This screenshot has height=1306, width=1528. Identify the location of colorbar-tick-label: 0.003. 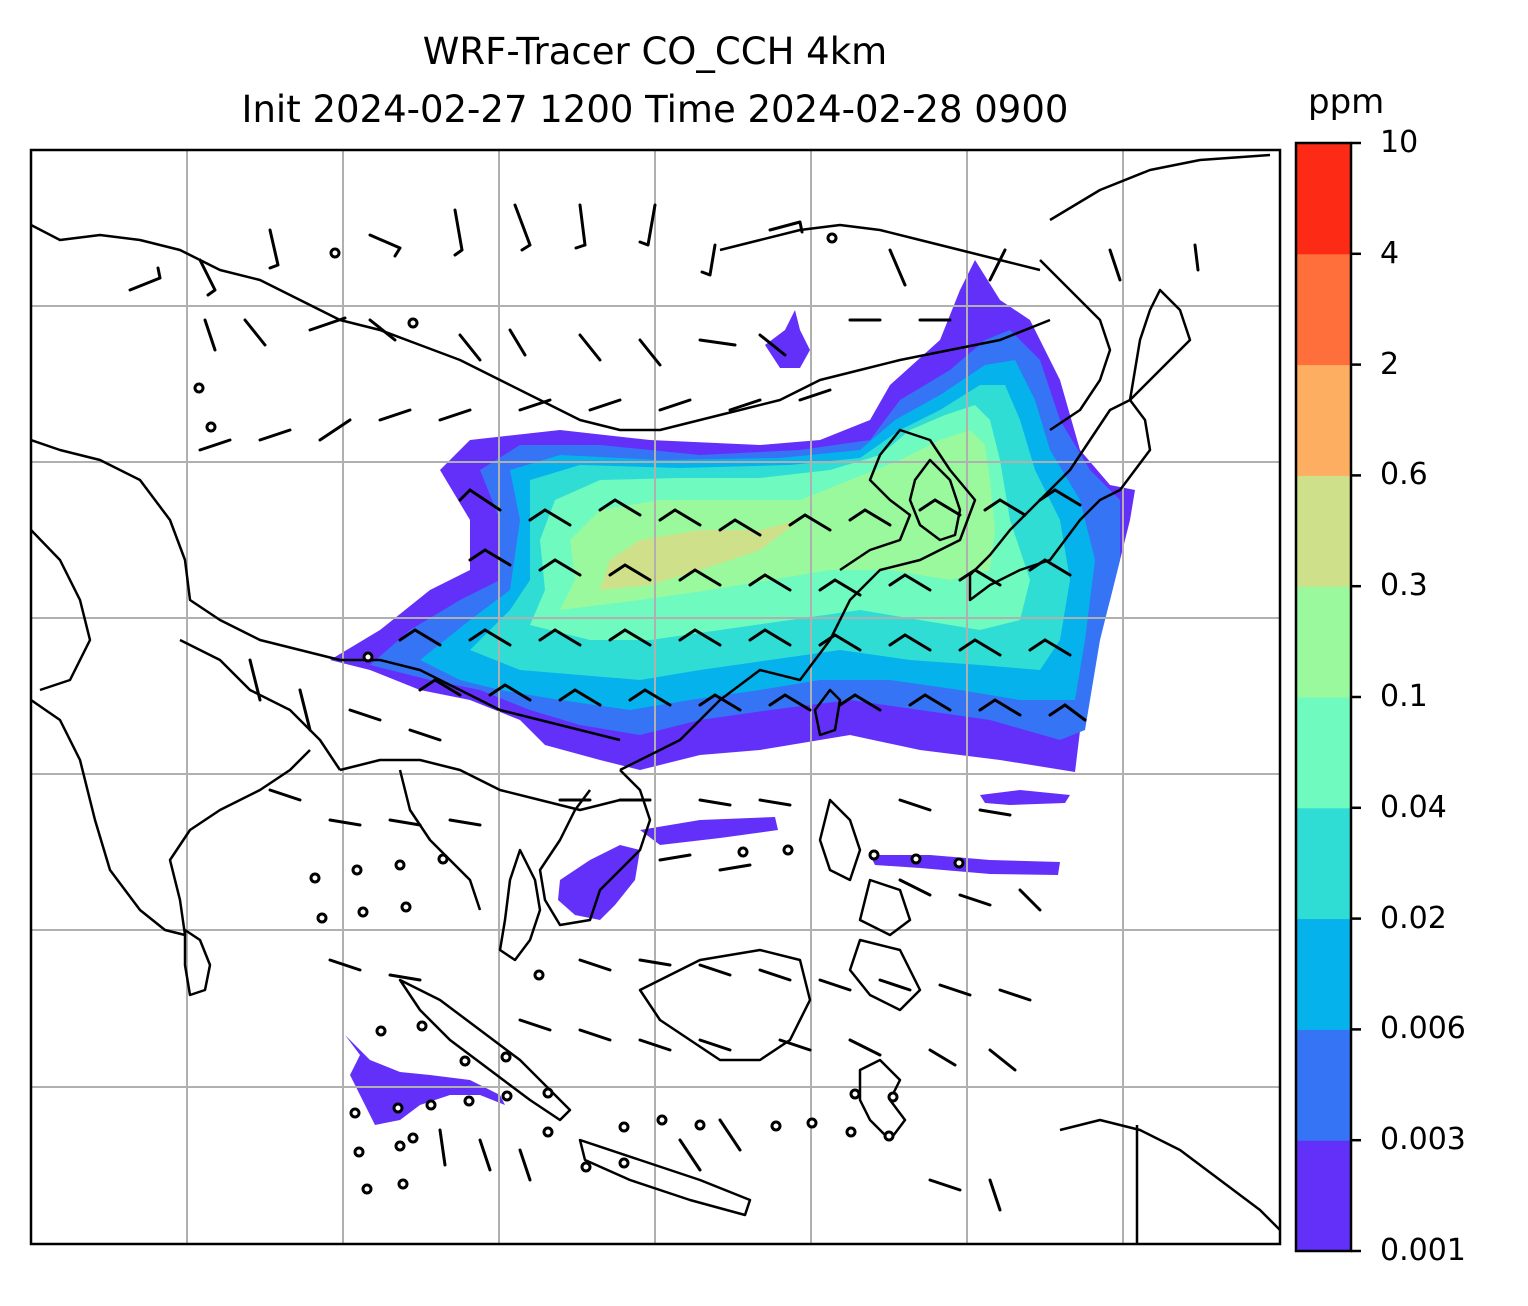
(1423, 1140).